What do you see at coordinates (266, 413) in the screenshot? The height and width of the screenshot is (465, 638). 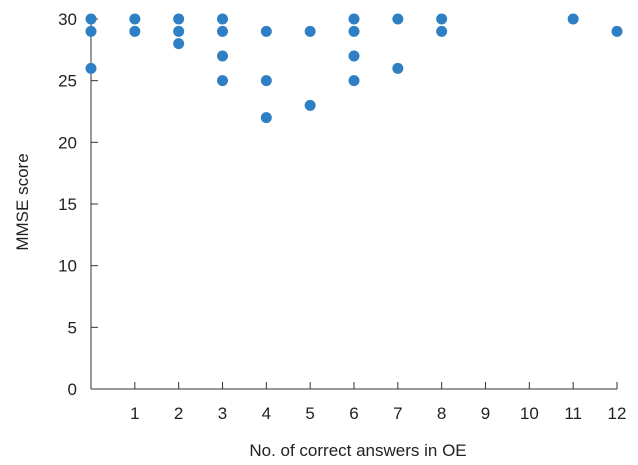 I see `x-tick-label: 4` at bounding box center [266, 413].